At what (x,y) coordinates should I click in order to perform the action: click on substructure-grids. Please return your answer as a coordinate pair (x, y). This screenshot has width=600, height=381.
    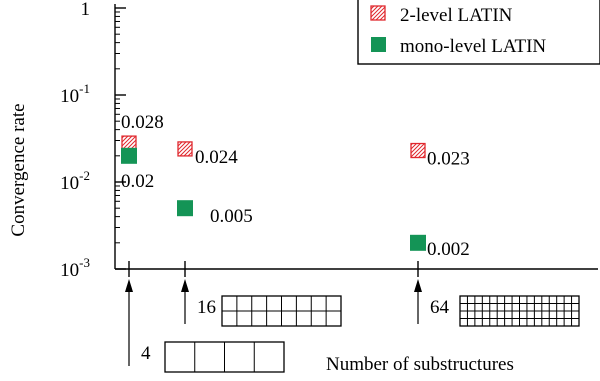
    Looking at the image, I should click on (372, 334).